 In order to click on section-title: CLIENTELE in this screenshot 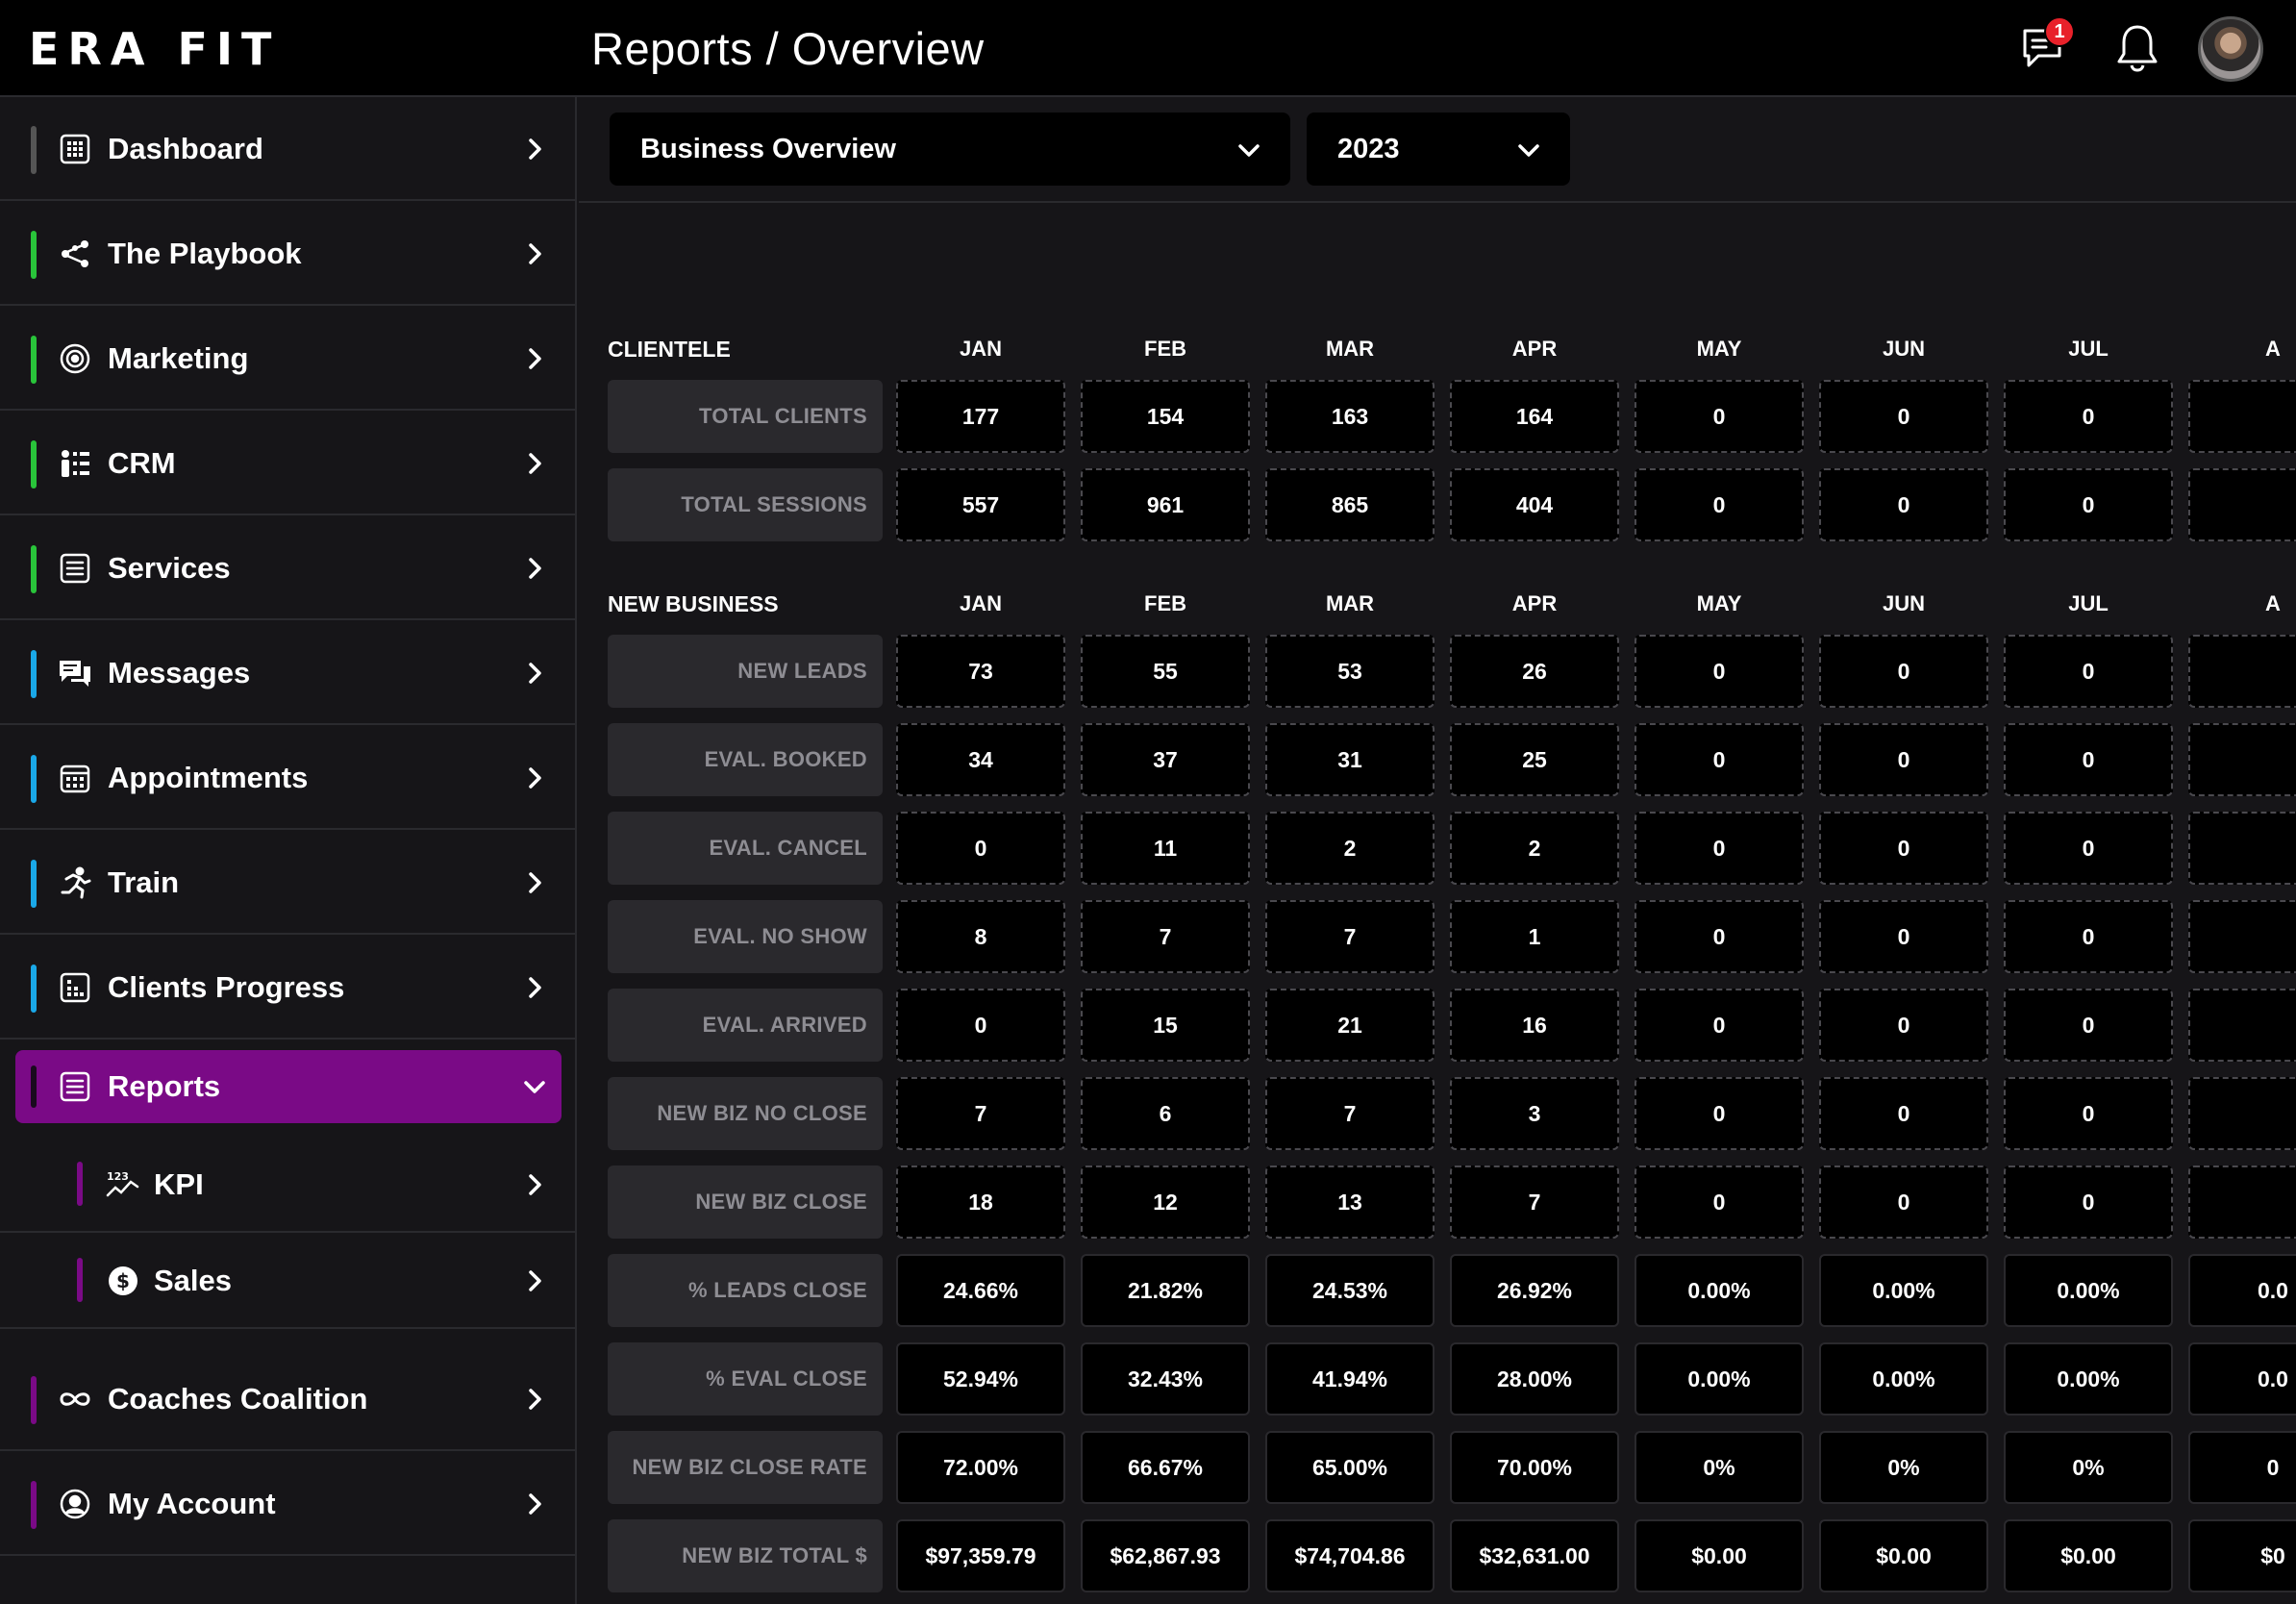, I will do `click(669, 349)`.